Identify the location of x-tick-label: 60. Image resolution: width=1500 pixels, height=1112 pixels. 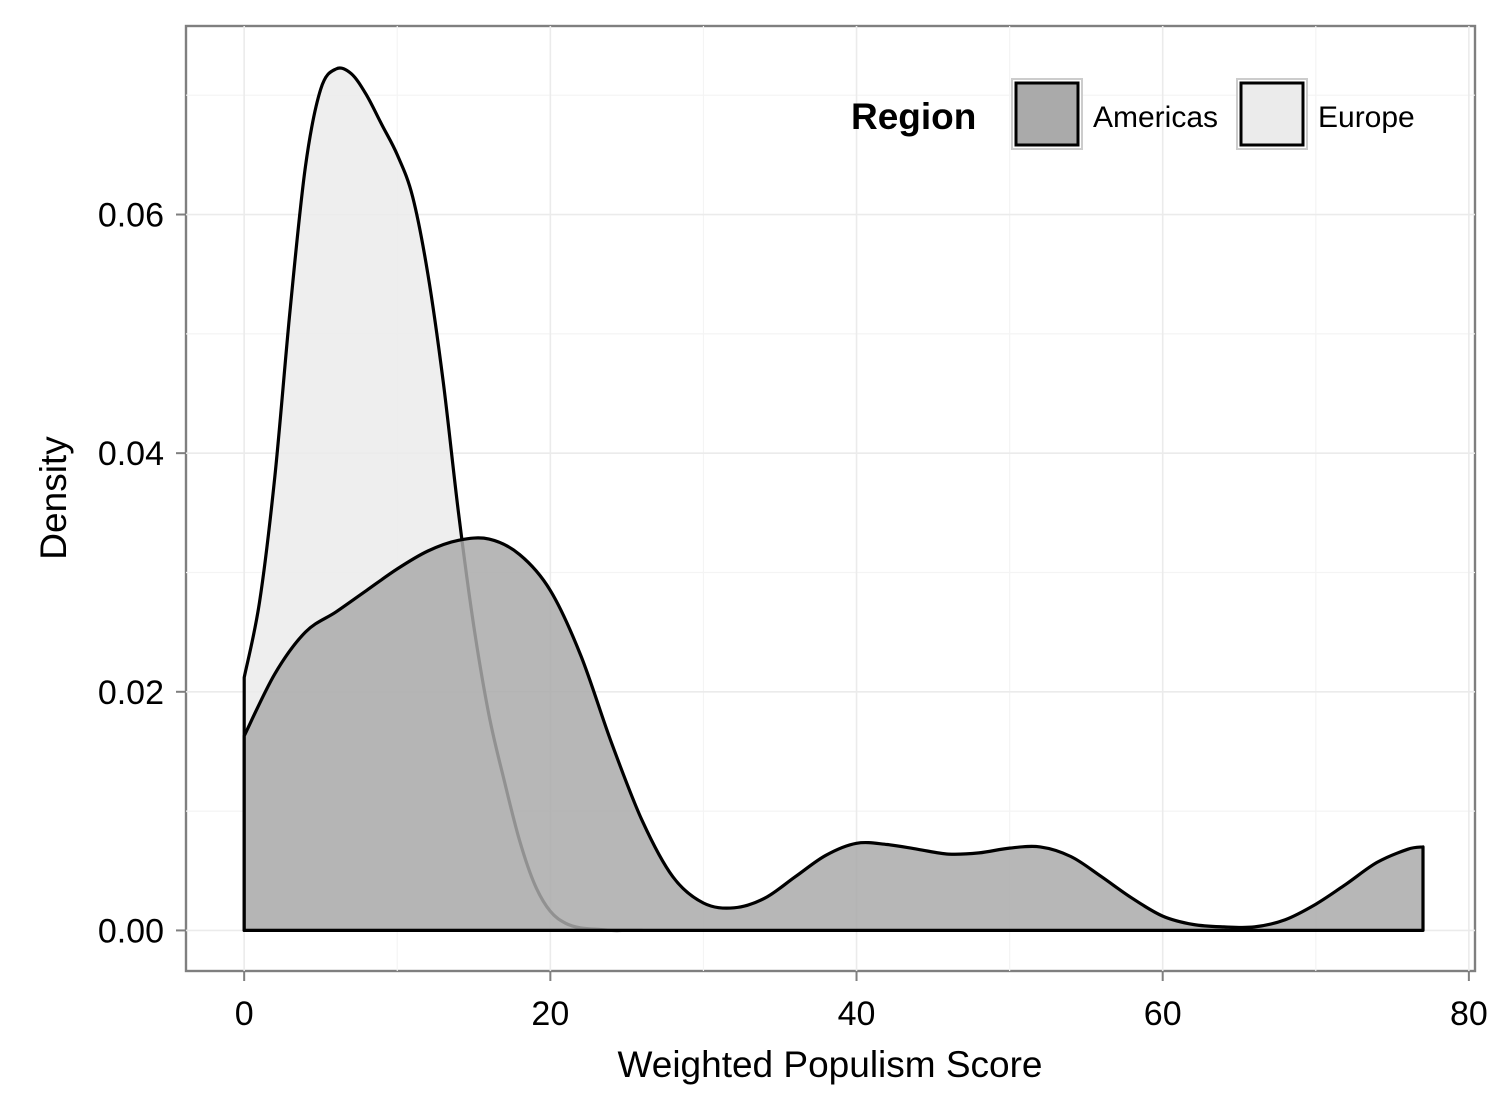
(1163, 1014).